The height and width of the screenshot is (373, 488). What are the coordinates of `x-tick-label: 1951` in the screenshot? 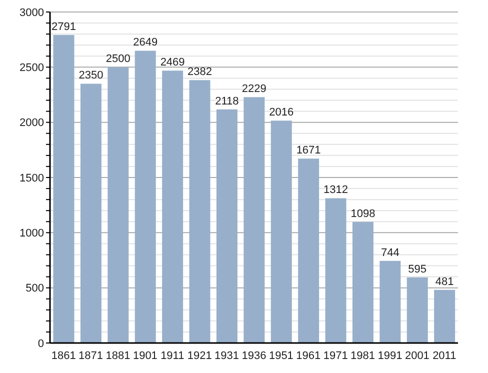 It's located at (281, 356).